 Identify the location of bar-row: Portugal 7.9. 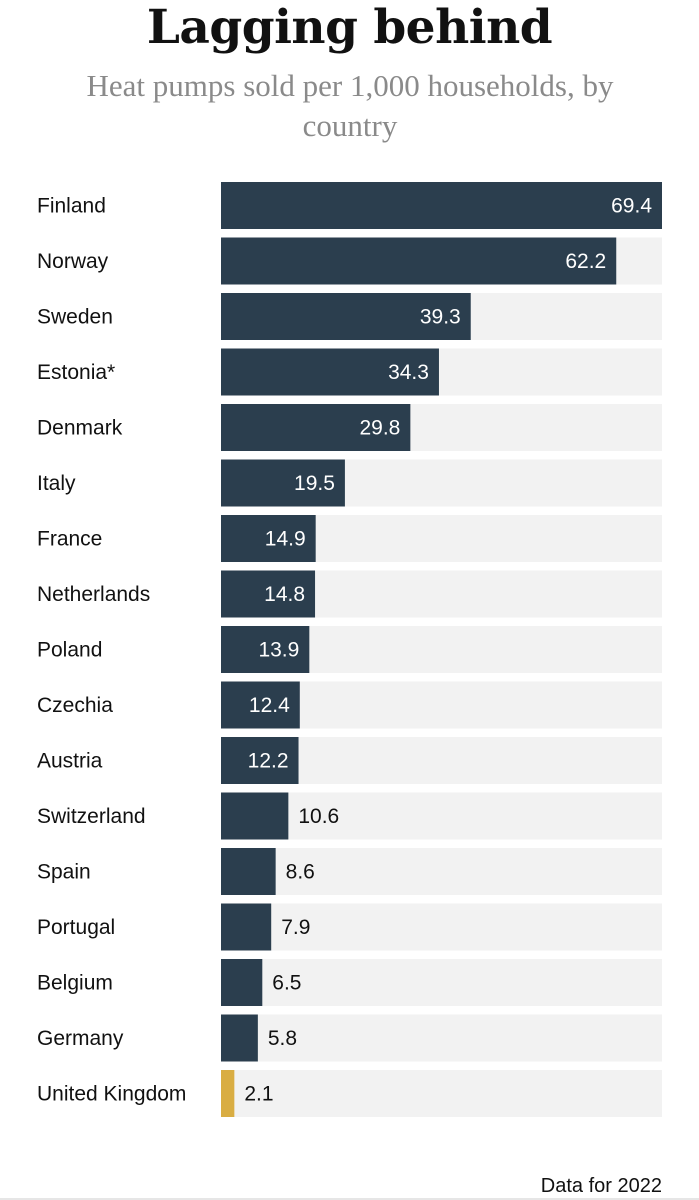
(349, 927).